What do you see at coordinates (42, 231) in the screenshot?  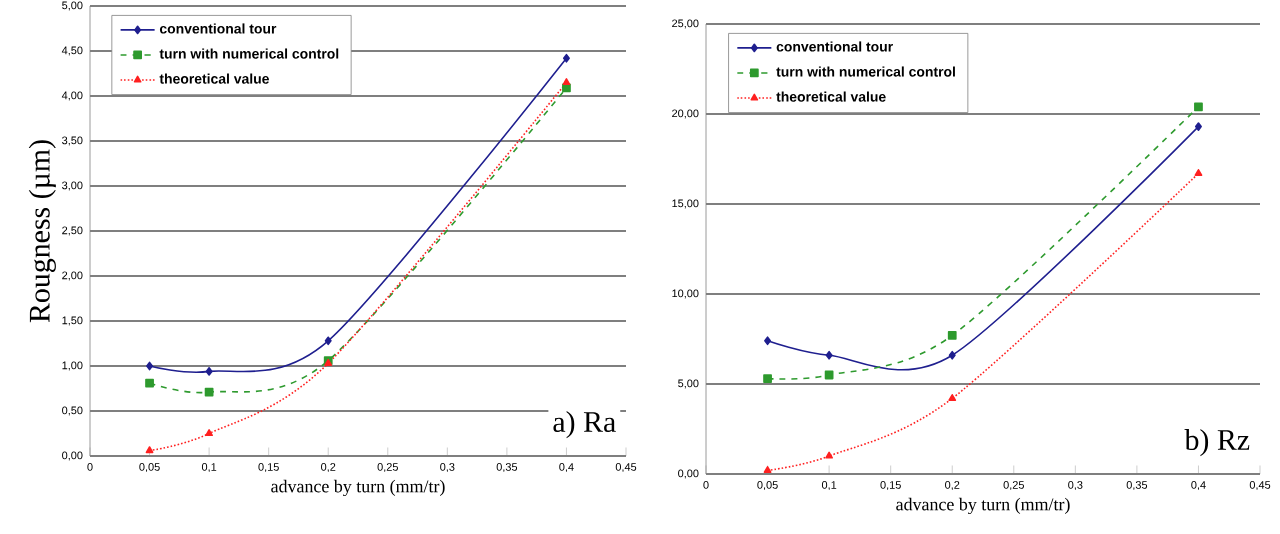 I see `y-axis-title: Rougness (µm)` at bounding box center [42, 231].